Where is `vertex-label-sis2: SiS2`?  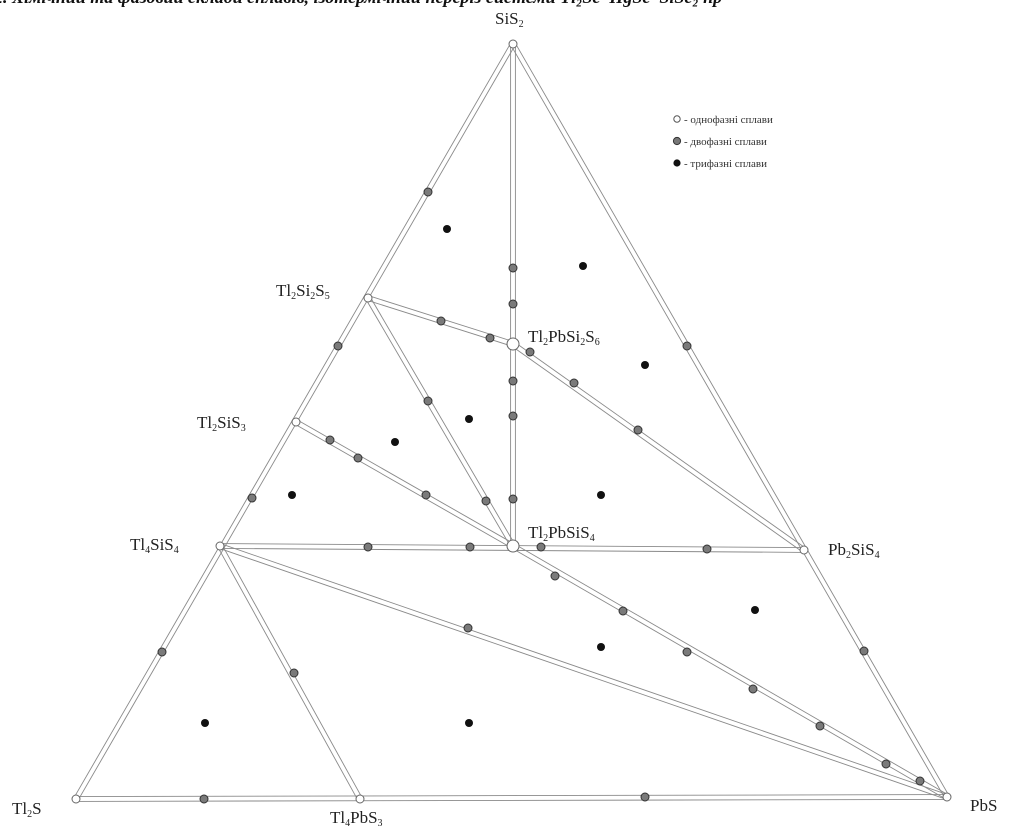 vertex-label-sis2: SiS2 is located at coordinates (509, 19).